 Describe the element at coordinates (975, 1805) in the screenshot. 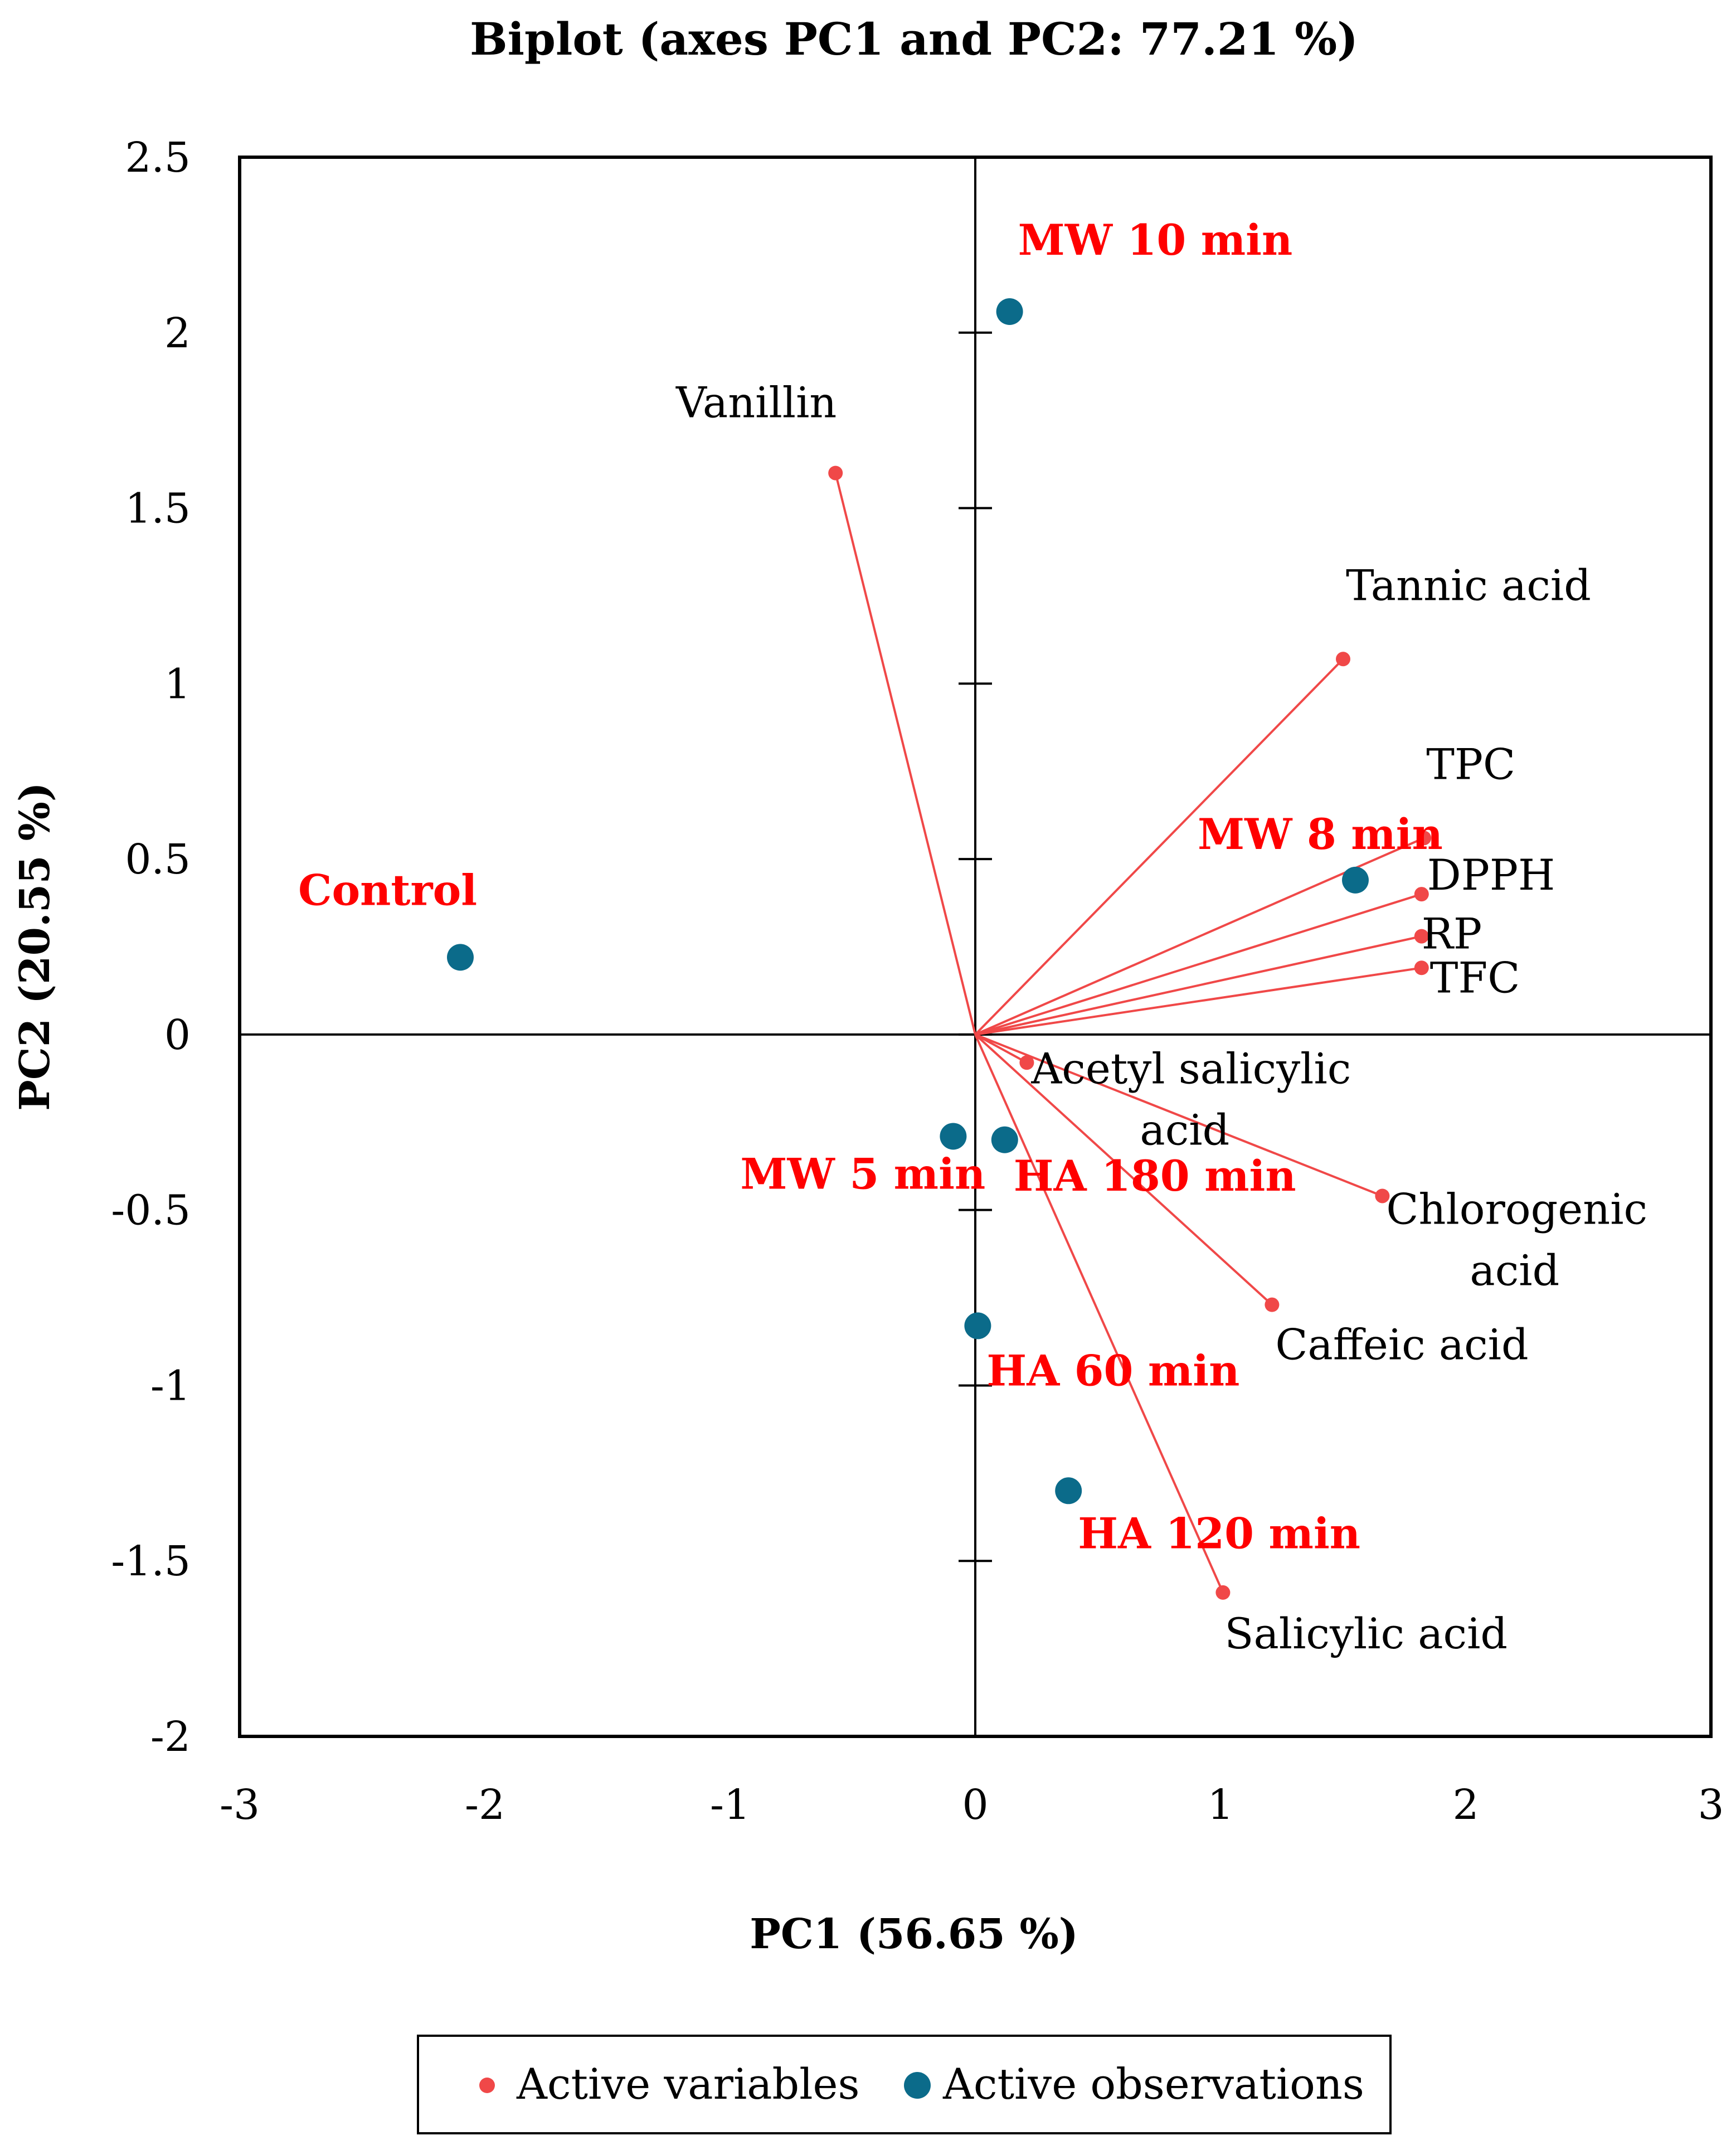

I see `x-tick-label: 0` at that location.